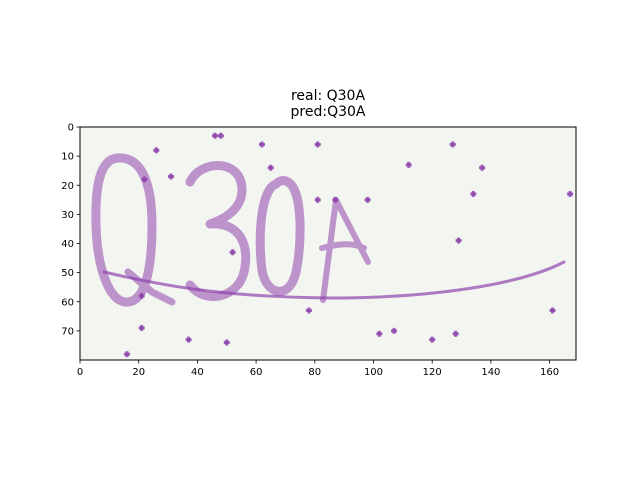  I want to click on captcha-characters, so click(231, 230).